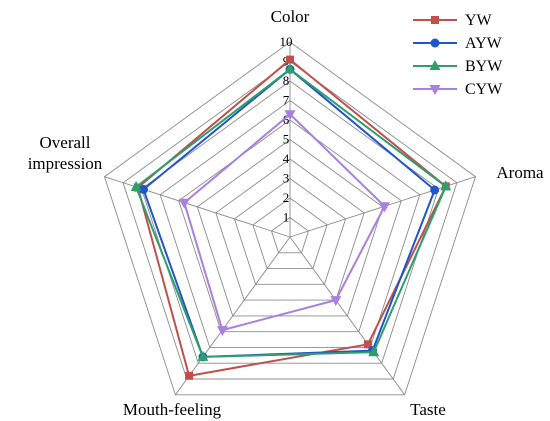  I want to click on tick-label: 7, so click(286, 100).